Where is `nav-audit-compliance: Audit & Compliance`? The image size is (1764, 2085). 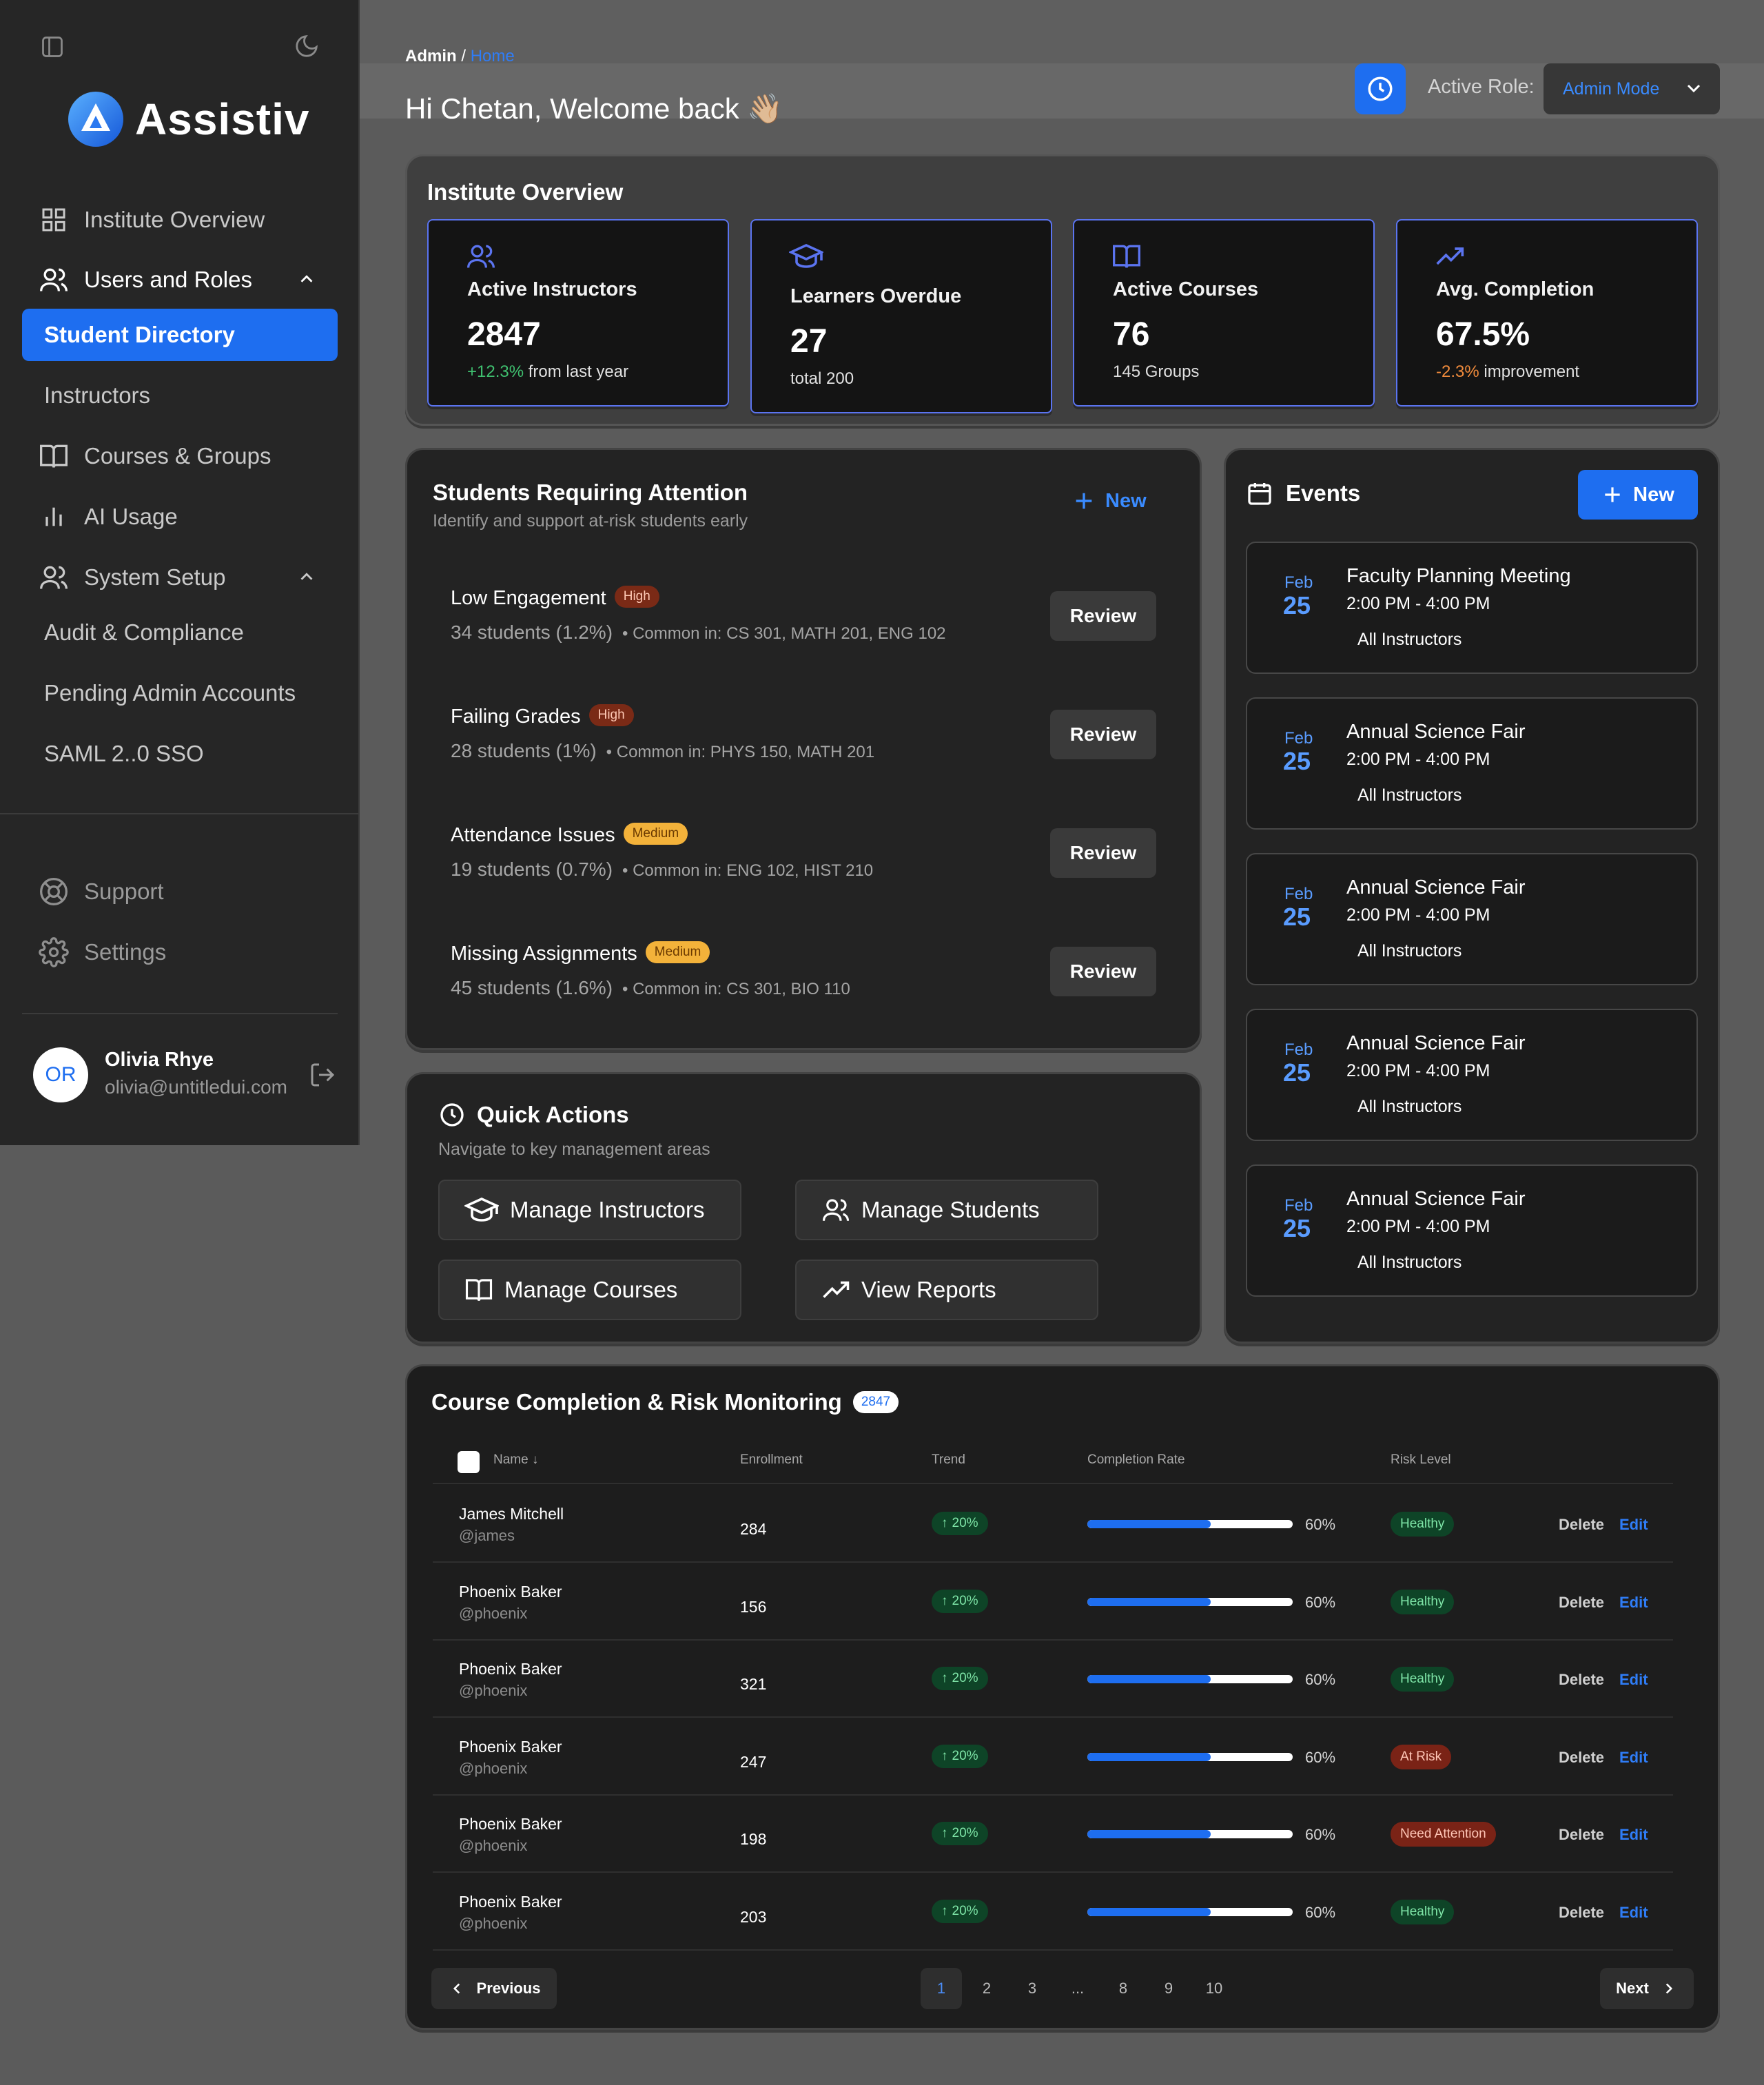
nav-audit-compliance: Audit & Compliance is located at coordinates (180, 632).